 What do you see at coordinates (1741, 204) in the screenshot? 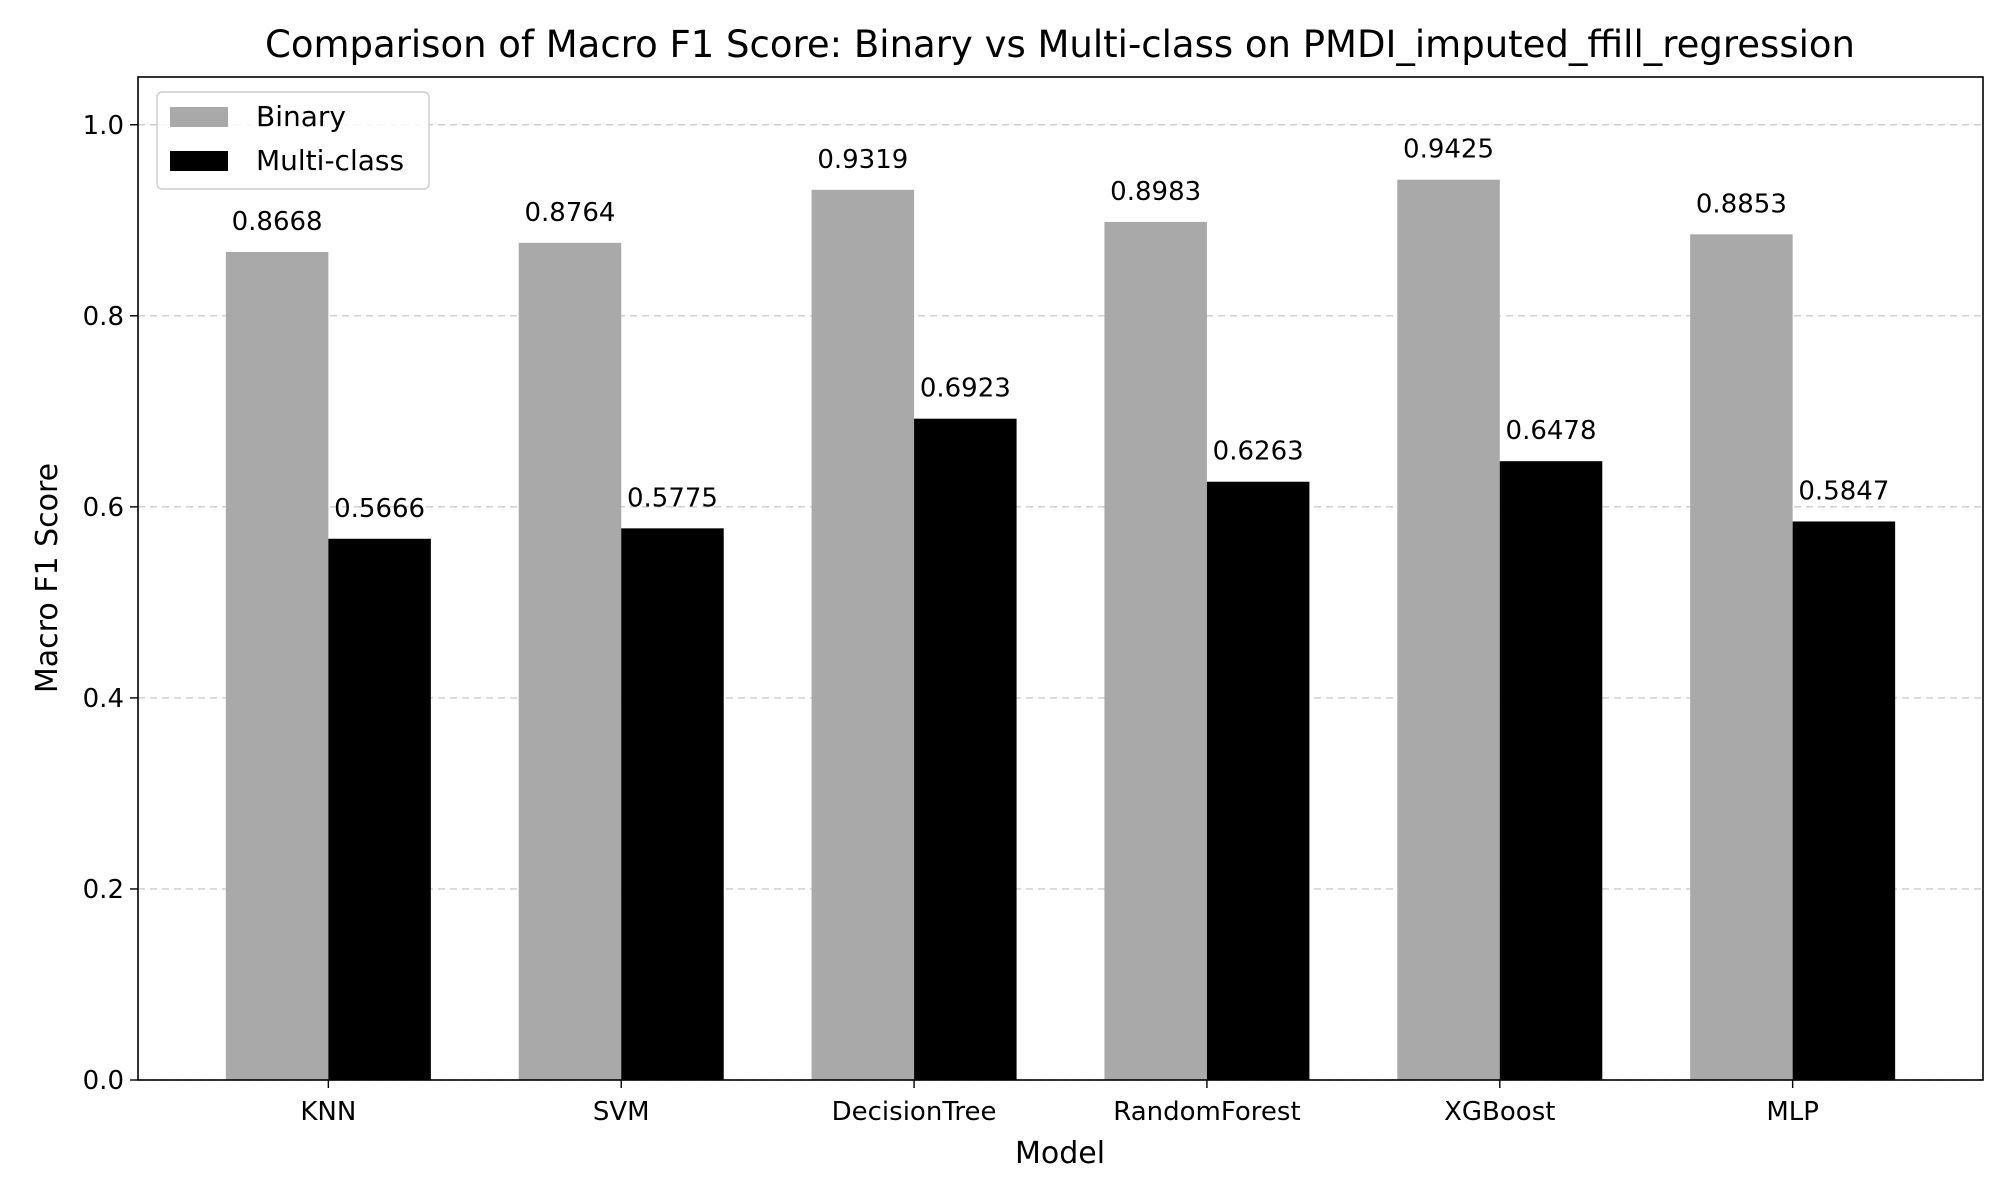
I see `data-label: 0.8853` at bounding box center [1741, 204].